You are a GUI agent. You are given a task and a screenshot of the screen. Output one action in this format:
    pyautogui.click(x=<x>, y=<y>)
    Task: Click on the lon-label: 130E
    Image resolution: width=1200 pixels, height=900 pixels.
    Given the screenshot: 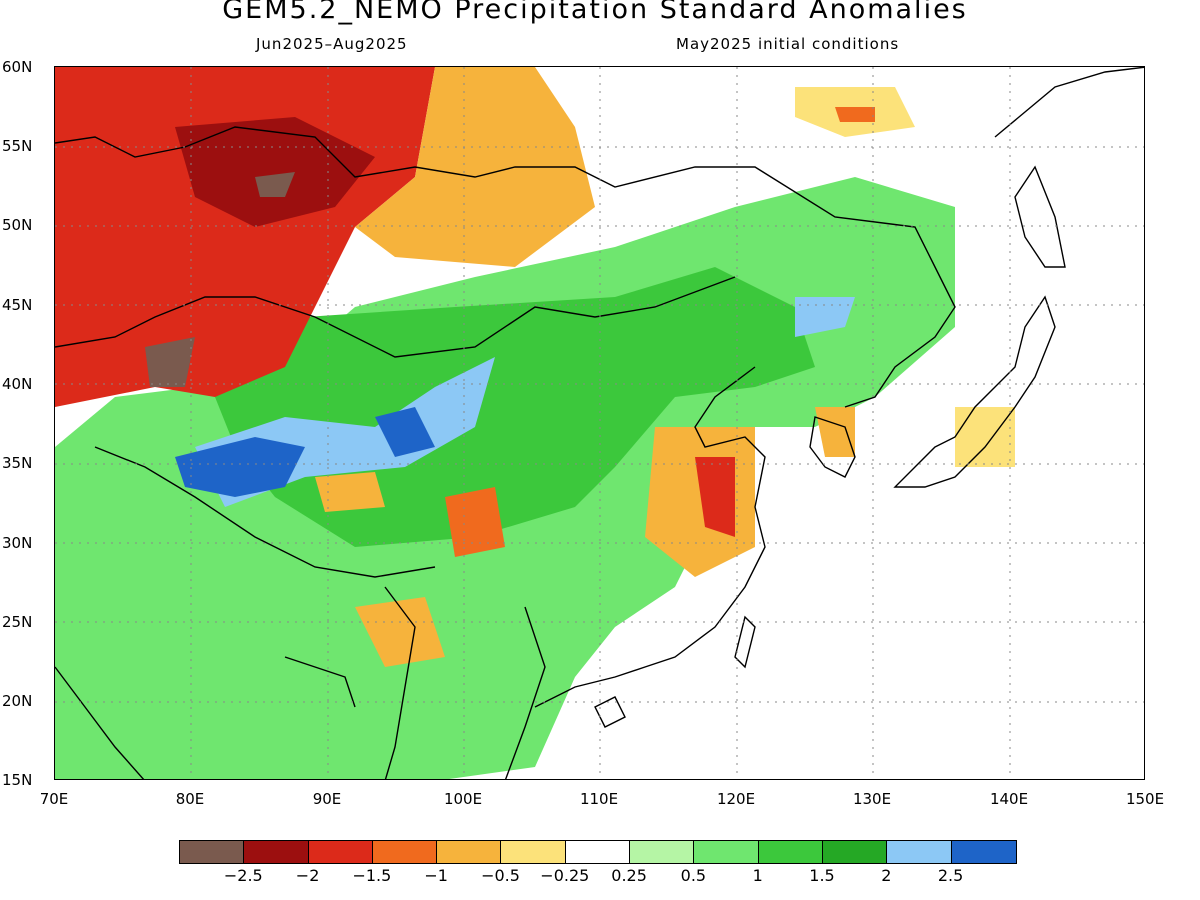 What is the action you would take?
    pyautogui.click(x=872, y=799)
    